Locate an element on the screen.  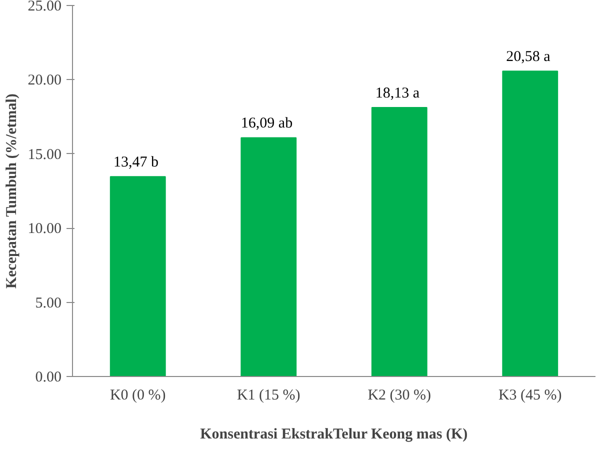
data-label: 16,09 ab is located at coordinates (266, 124).